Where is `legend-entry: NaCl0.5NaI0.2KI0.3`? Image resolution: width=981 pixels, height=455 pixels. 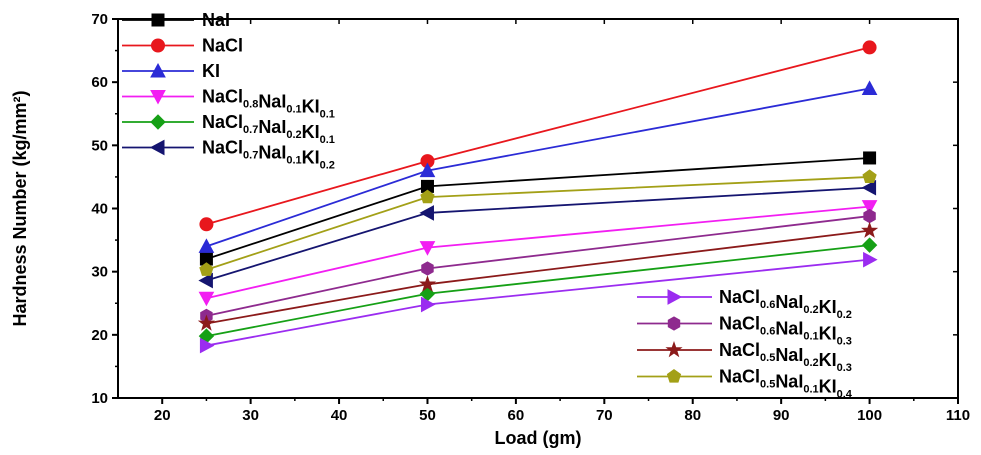
legend-entry: NaCl0.5NaI0.2KI0.3 is located at coordinates (744, 357).